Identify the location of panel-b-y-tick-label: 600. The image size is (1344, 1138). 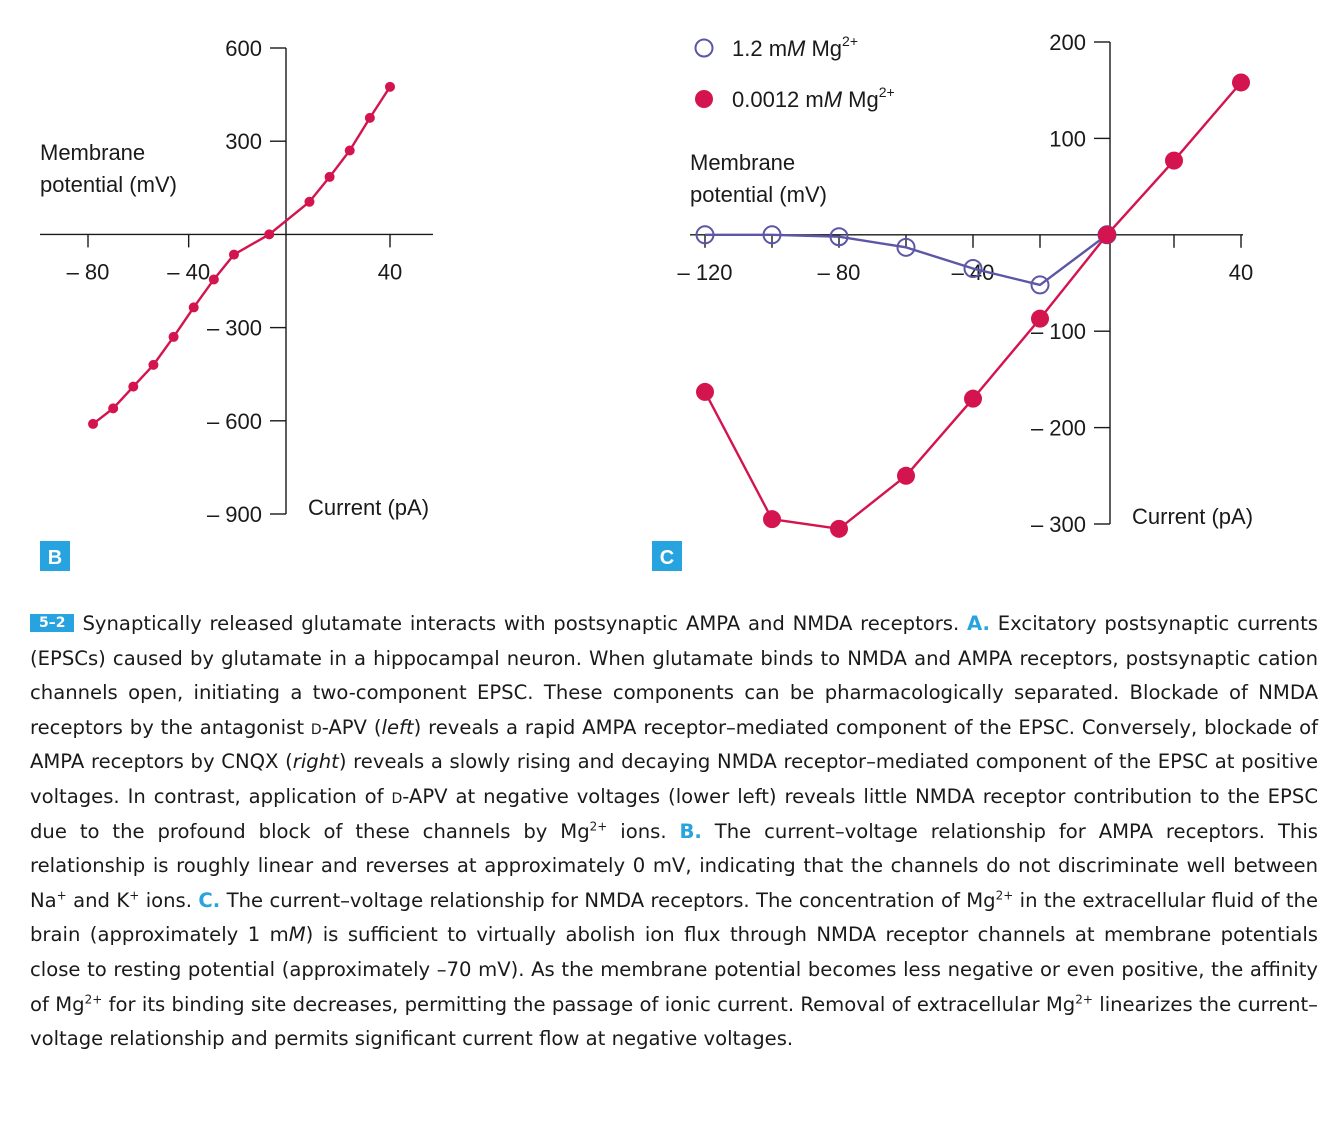
(243, 48).